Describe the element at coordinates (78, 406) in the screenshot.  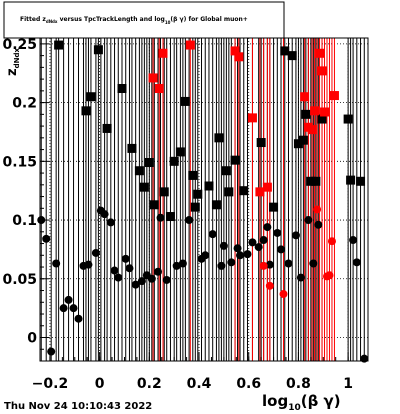
I see `timestamp: Thu Nov 24 10:10:43 2022` at that location.